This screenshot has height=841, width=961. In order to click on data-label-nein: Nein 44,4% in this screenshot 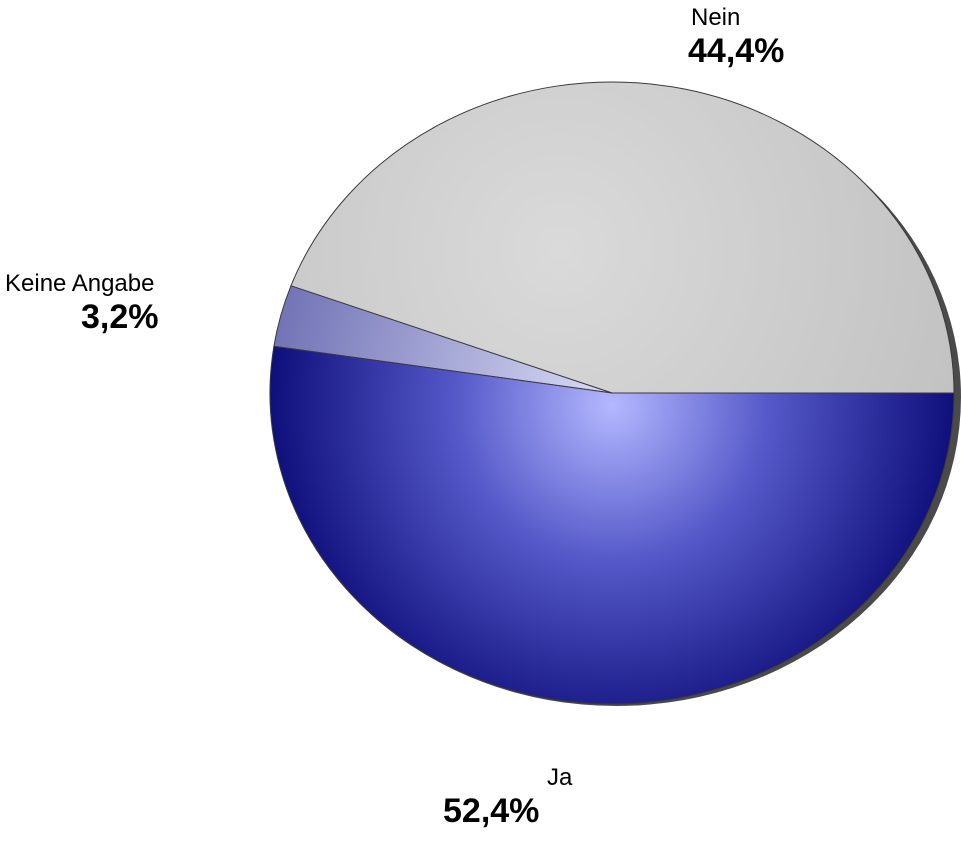, I will do `click(736, 37)`.